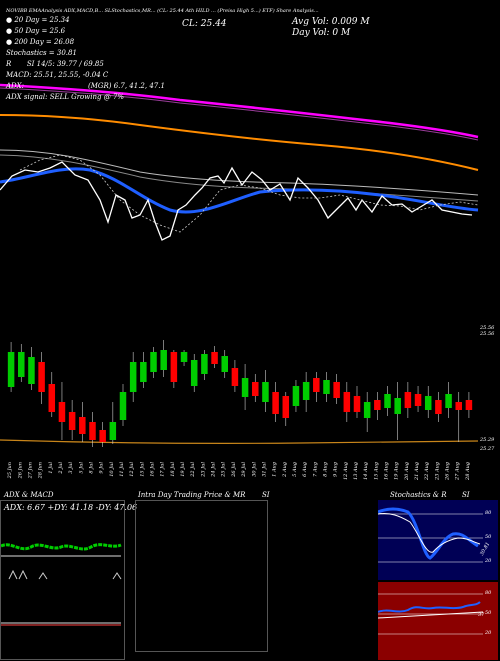 The height and width of the screenshot is (661, 500). I want to click on price-label-top1: 25.56, so click(487, 328).